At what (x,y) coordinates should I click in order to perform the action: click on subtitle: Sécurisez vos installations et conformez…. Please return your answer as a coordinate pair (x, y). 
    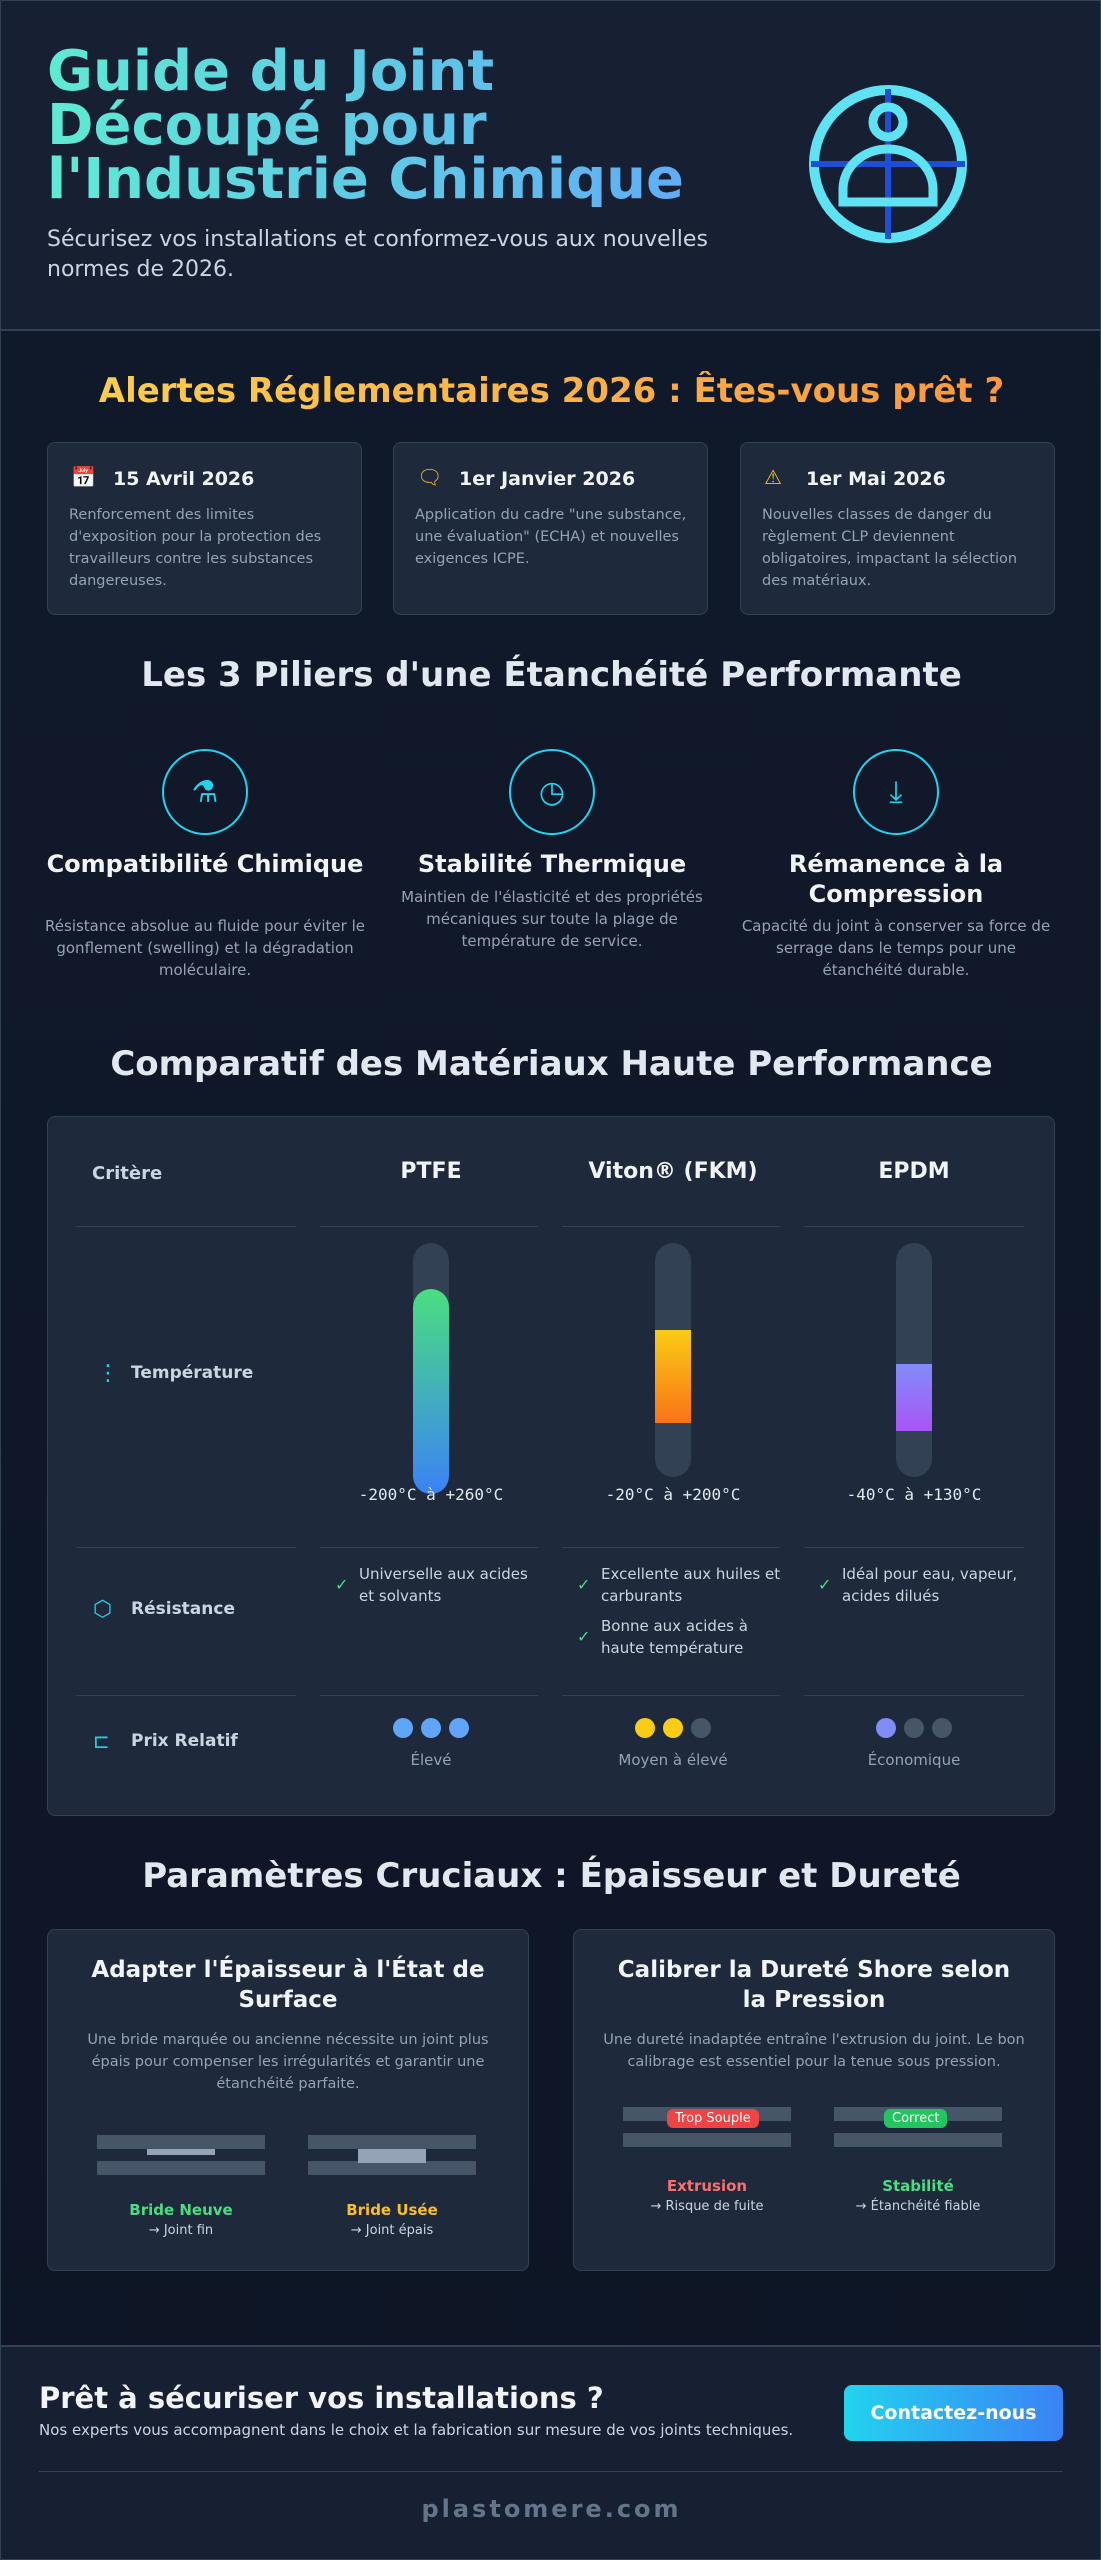
    Looking at the image, I should click on (377, 254).